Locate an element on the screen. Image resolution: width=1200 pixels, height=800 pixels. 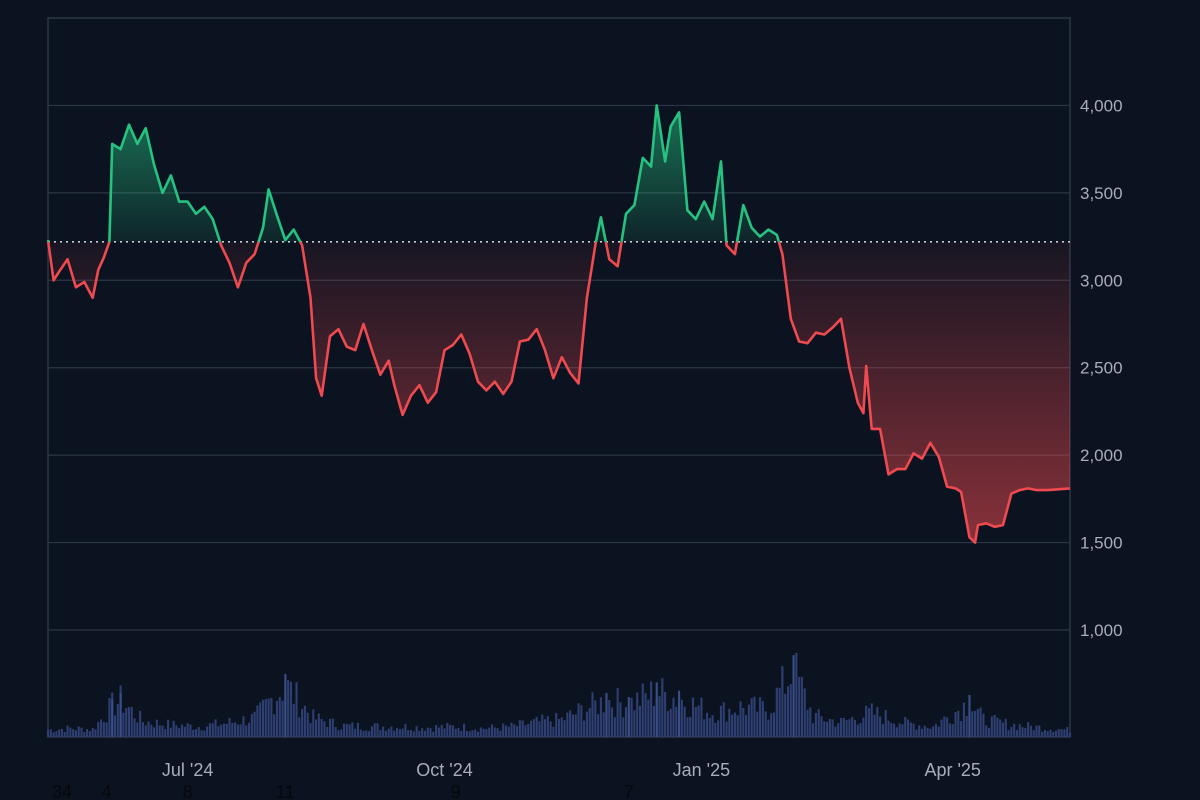
event-count-label: 11 is located at coordinates (285, 791).